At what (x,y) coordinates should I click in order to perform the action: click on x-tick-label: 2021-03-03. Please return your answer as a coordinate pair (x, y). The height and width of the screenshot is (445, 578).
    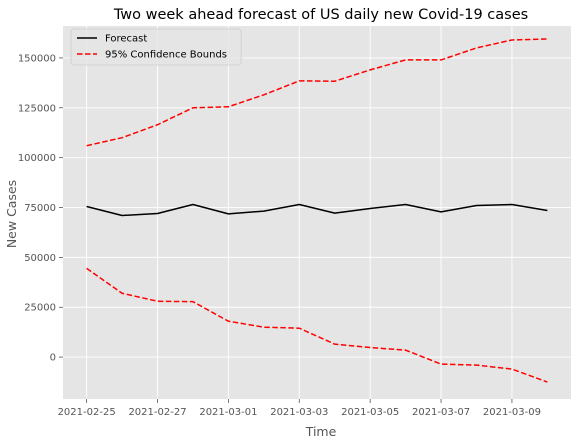
    Looking at the image, I should click on (299, 412).